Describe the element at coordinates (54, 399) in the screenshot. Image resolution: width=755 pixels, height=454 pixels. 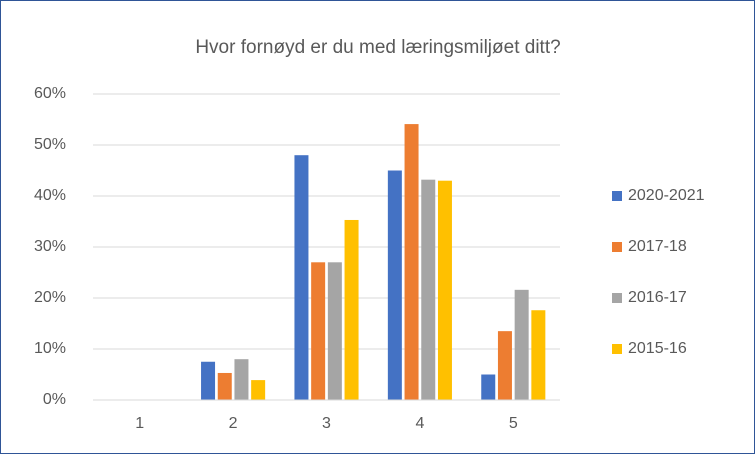
I see `y-tick-label: 0%` at that location.